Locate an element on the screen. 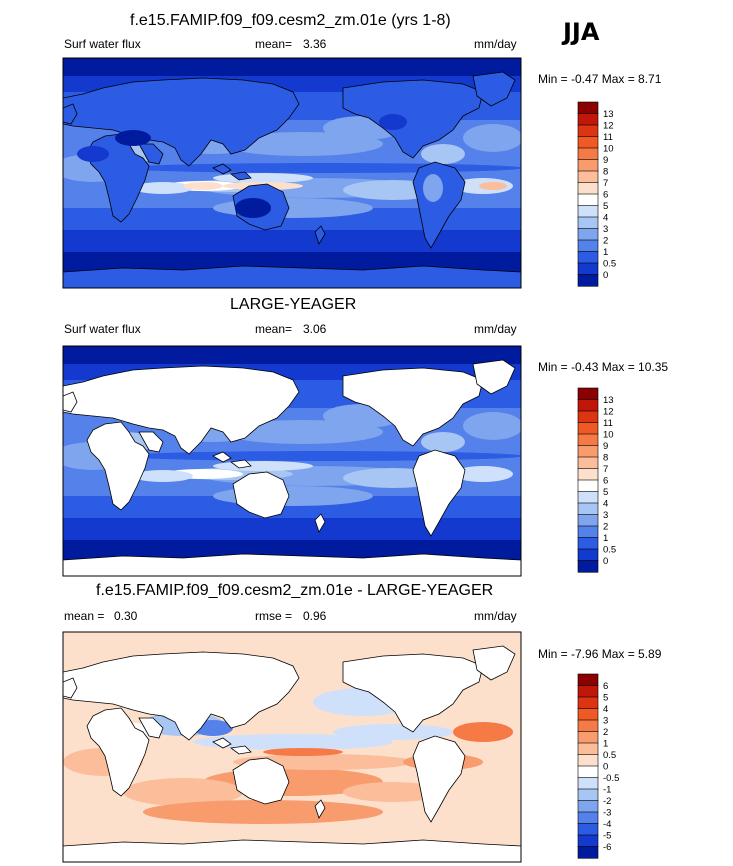  panel1-mean-value: 3.36 is located at coordinates (315, 44).